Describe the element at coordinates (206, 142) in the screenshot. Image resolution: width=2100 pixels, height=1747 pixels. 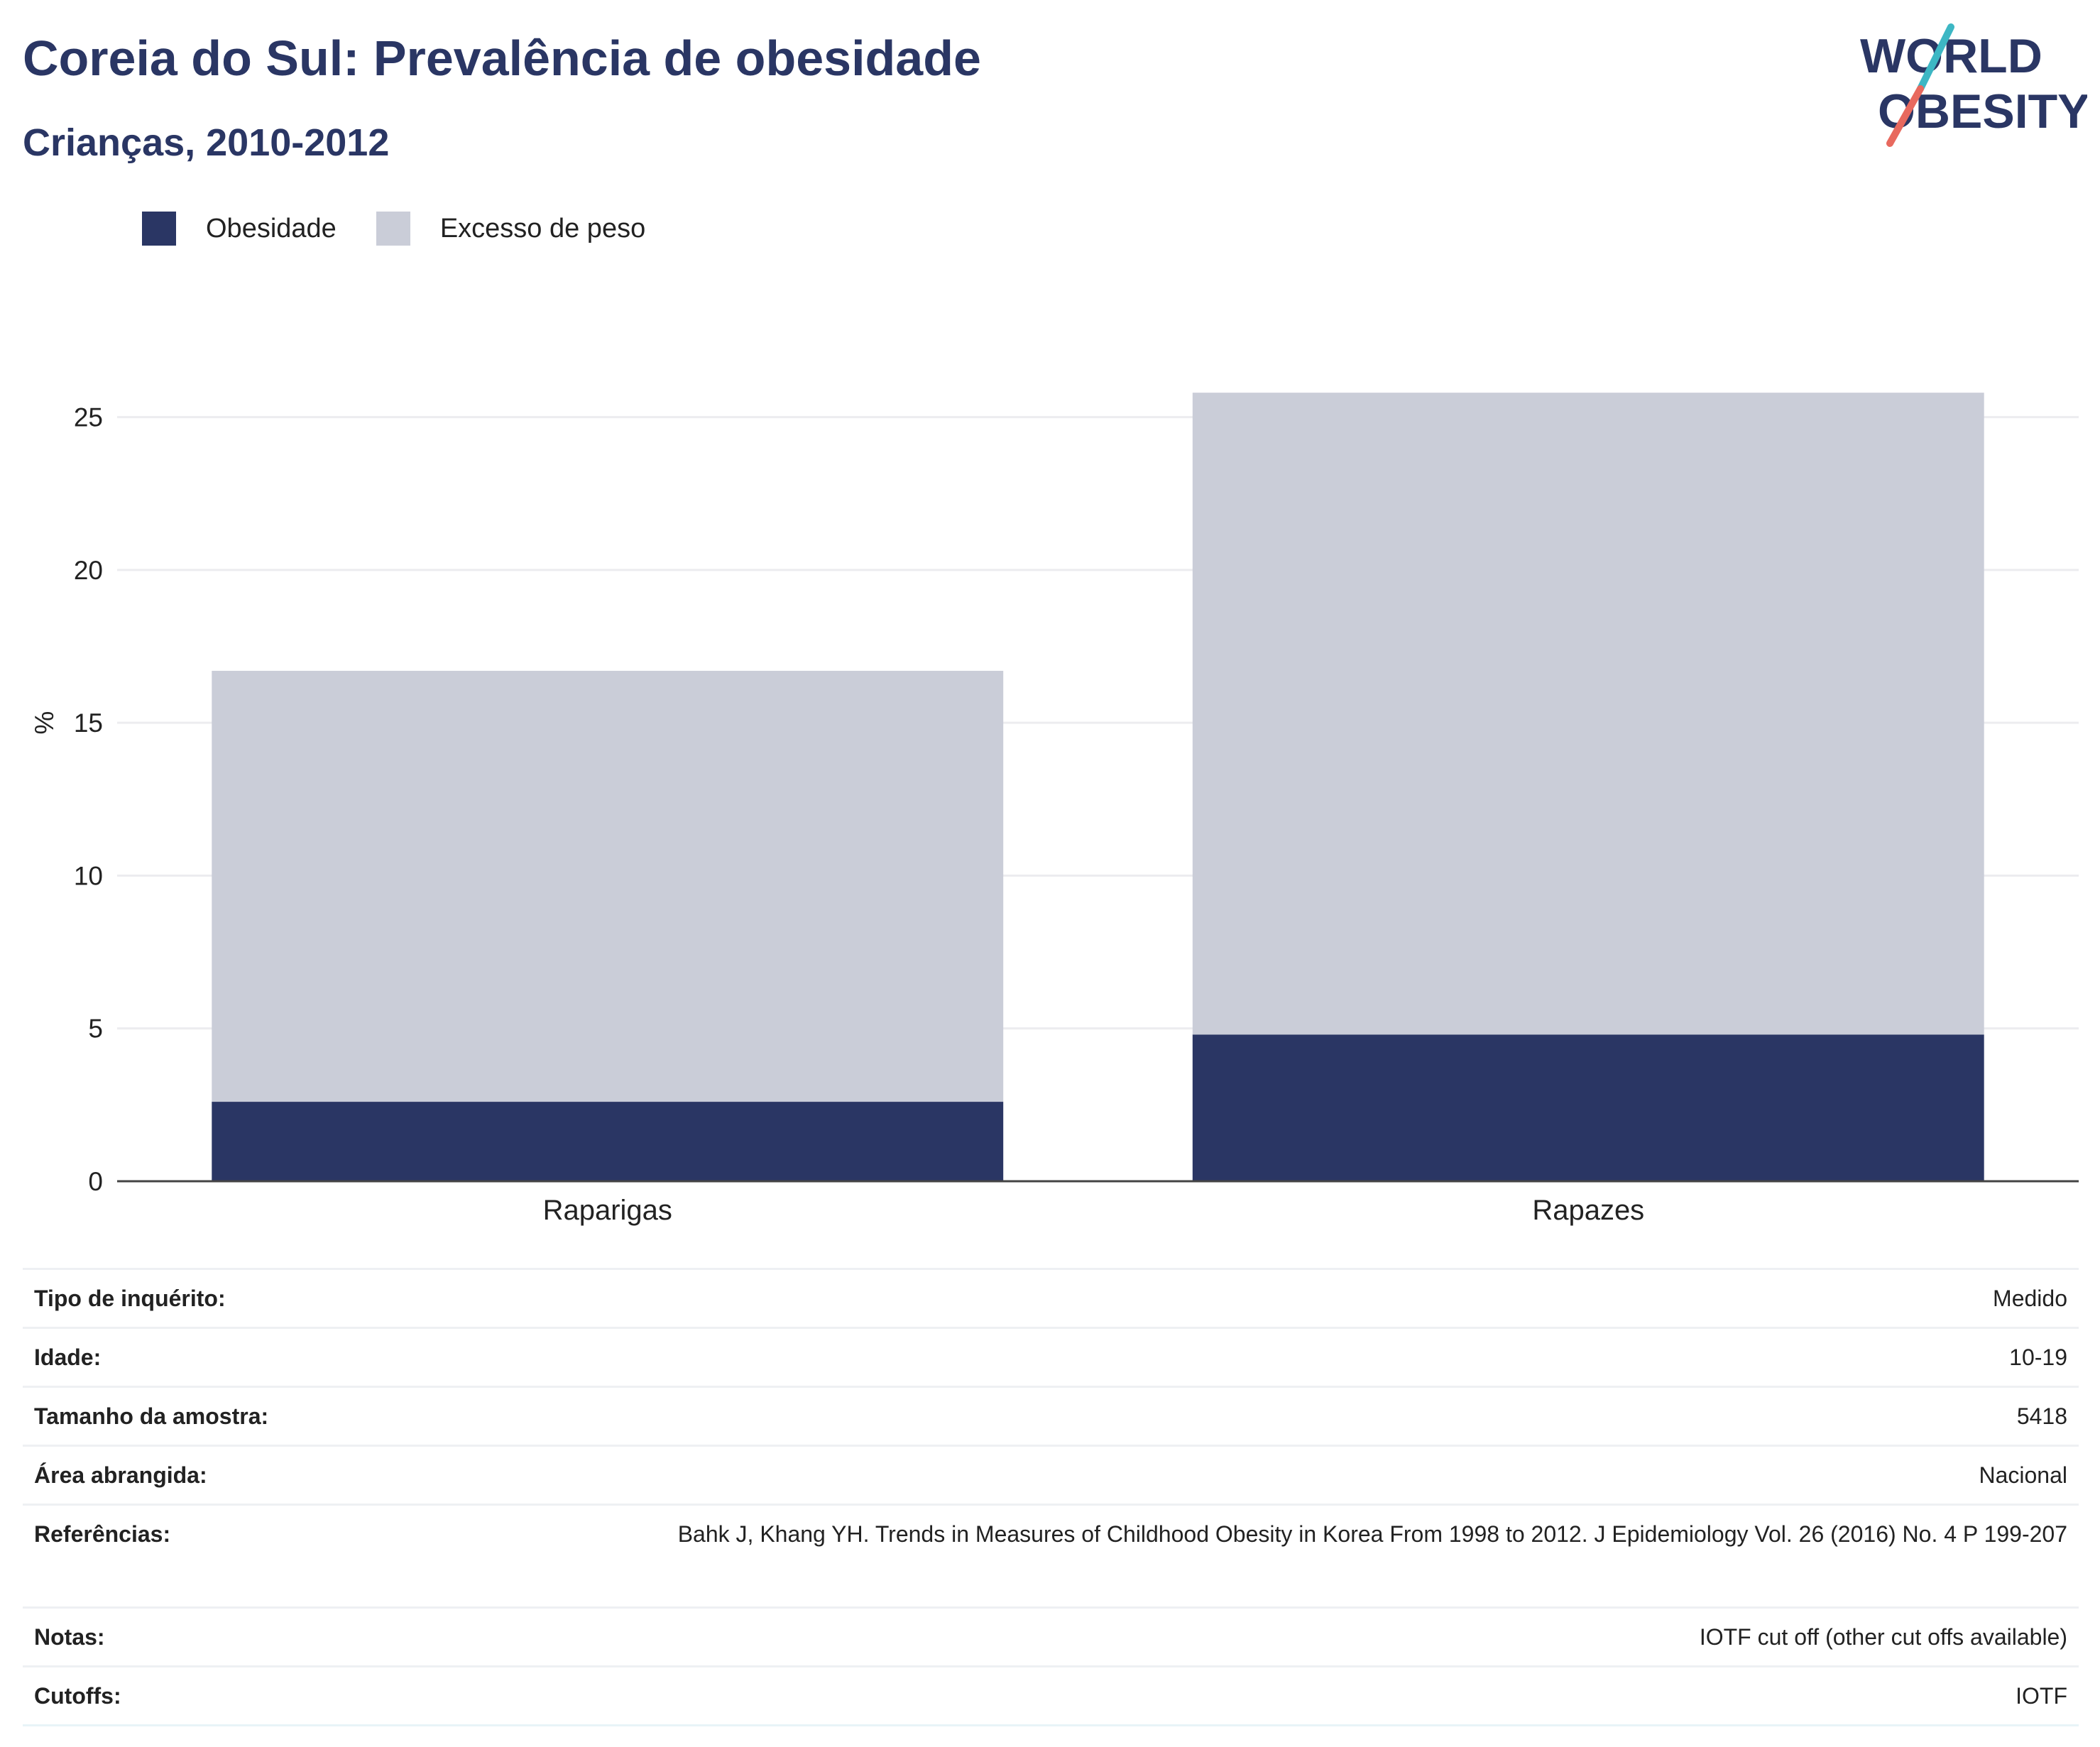
I see `chart-subtitle: Crianças, 2010-2012` at that location.